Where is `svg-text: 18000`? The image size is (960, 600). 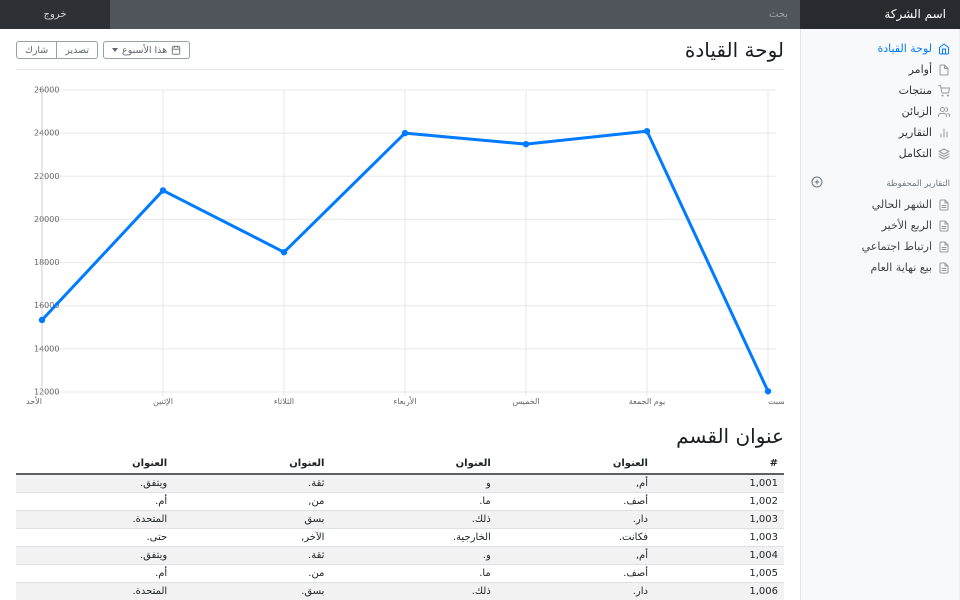 svg-text: 18000 is located at coordinates (46, 262).